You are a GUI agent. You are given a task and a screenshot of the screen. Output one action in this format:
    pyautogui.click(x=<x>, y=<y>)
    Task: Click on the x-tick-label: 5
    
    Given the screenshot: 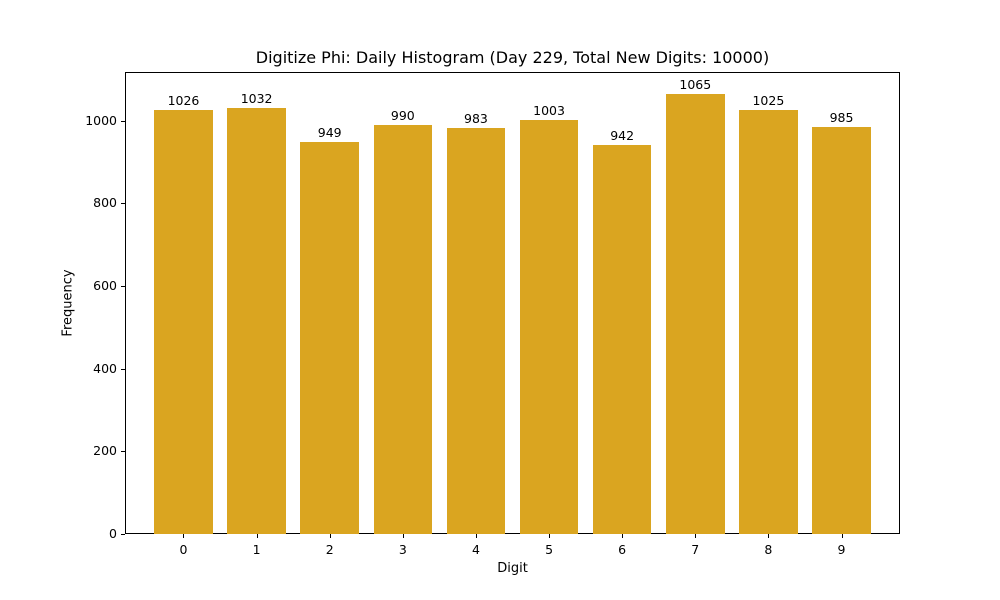 What is the action you would take?
    pyautogui.click(x=549, y=549)
    